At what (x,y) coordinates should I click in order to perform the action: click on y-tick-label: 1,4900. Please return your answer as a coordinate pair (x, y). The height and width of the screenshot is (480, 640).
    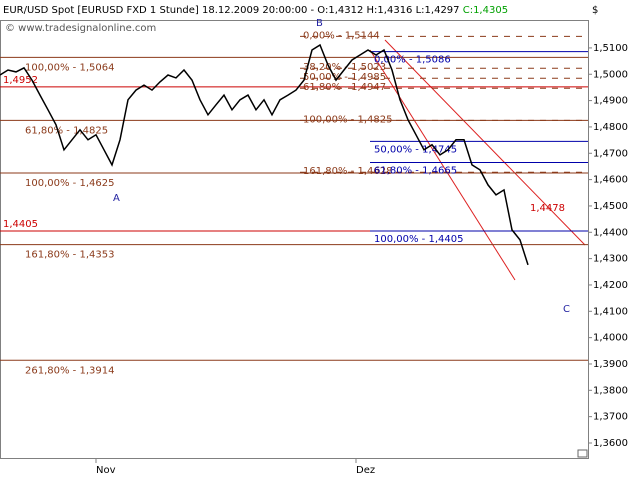
    Looking at the image, I should click on (610, 101).